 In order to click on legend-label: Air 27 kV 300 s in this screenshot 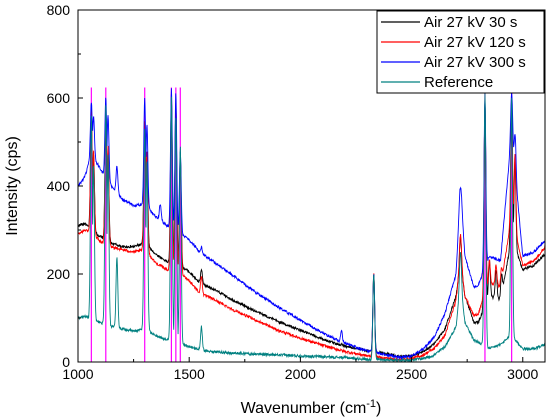, I will do `click(475, 62)`.